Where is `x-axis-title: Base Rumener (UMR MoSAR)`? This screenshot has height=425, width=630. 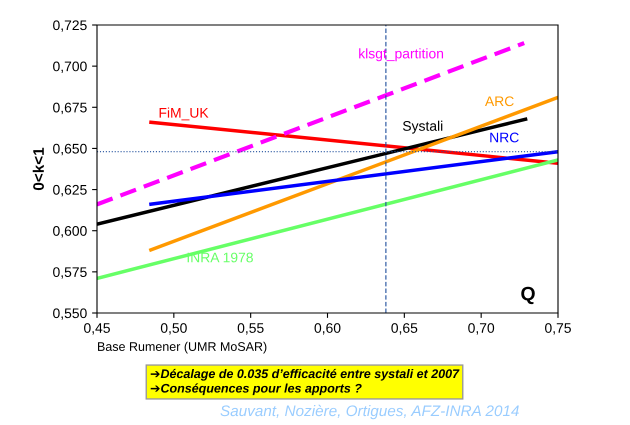
x-axis-title: Base Rumener (UMR MoSAR) is located at coordinates (182, 348).